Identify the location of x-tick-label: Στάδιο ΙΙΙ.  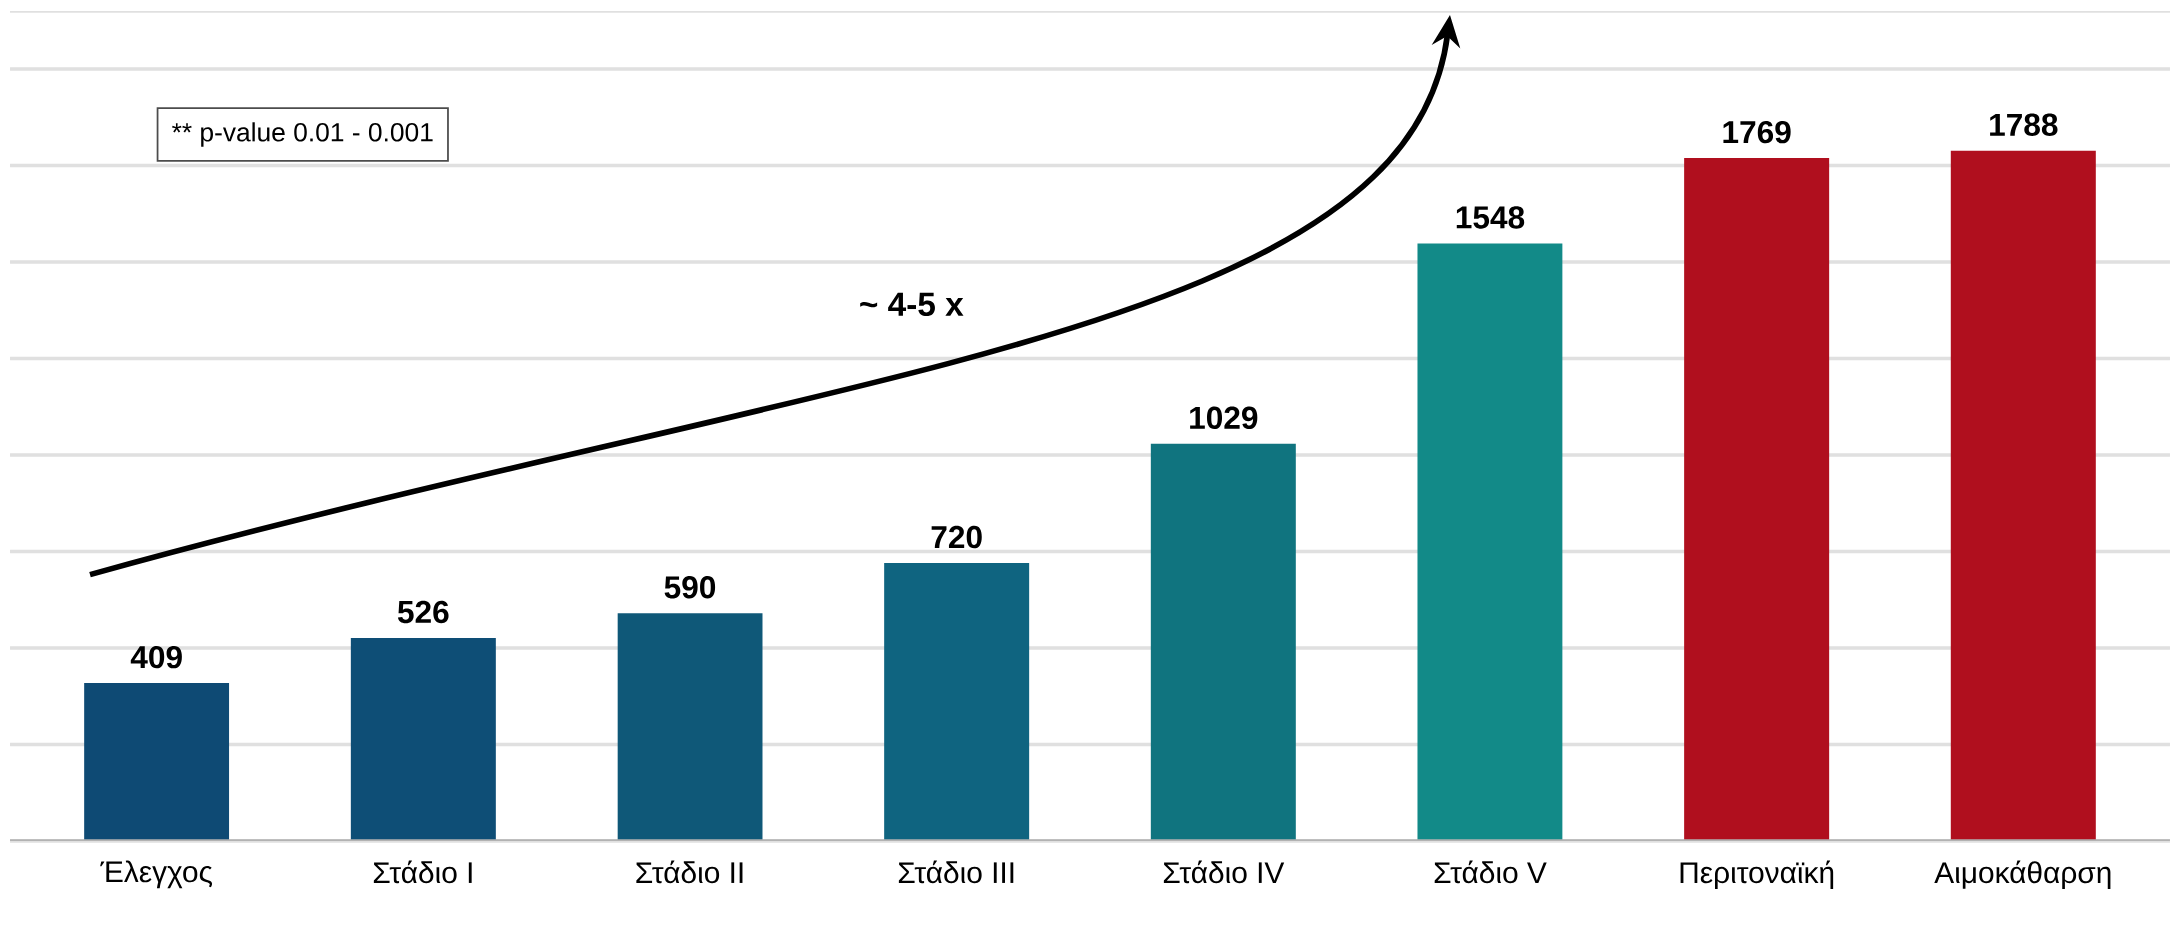
(956, 872).